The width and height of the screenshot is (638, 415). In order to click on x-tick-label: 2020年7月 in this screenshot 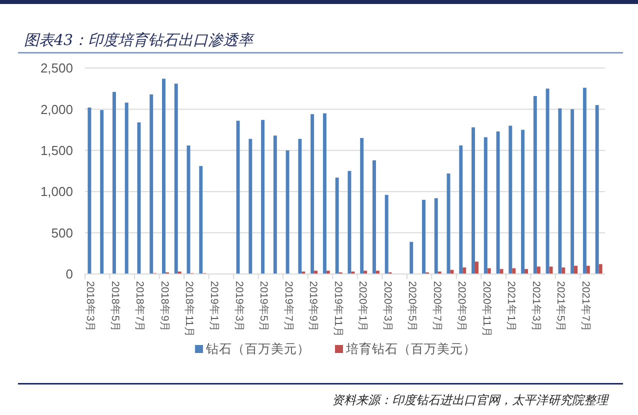, I will do `click(436, 306)`.